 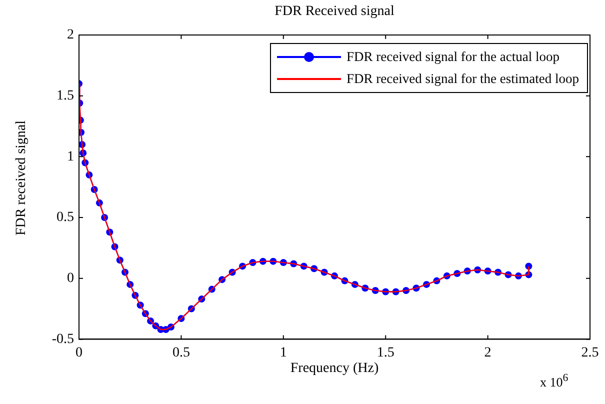 I want to click on y-tick-label: 0, so click(x=70, y=278).